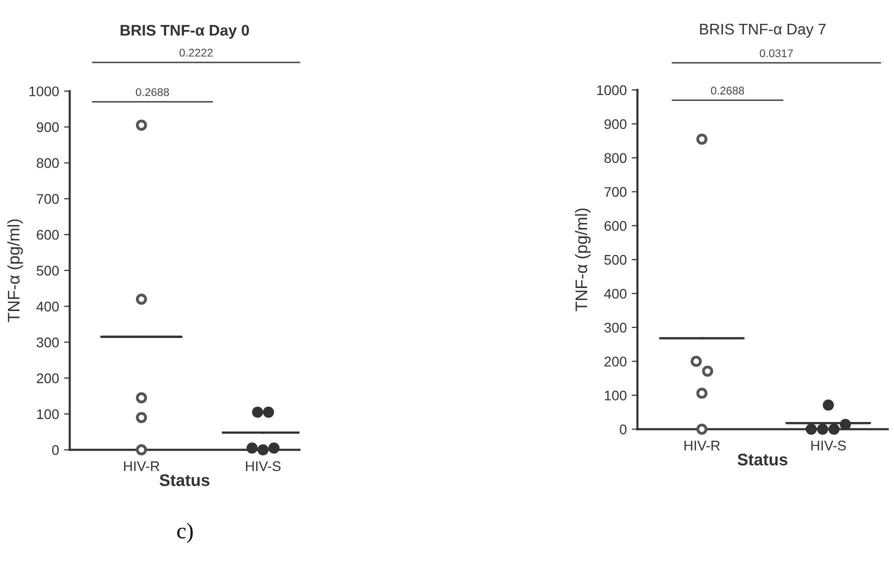  Describe the element at coordinates (184, 31) in the screenshot. I see `chart-title: BRIS TNF-α Day 0` at that location.